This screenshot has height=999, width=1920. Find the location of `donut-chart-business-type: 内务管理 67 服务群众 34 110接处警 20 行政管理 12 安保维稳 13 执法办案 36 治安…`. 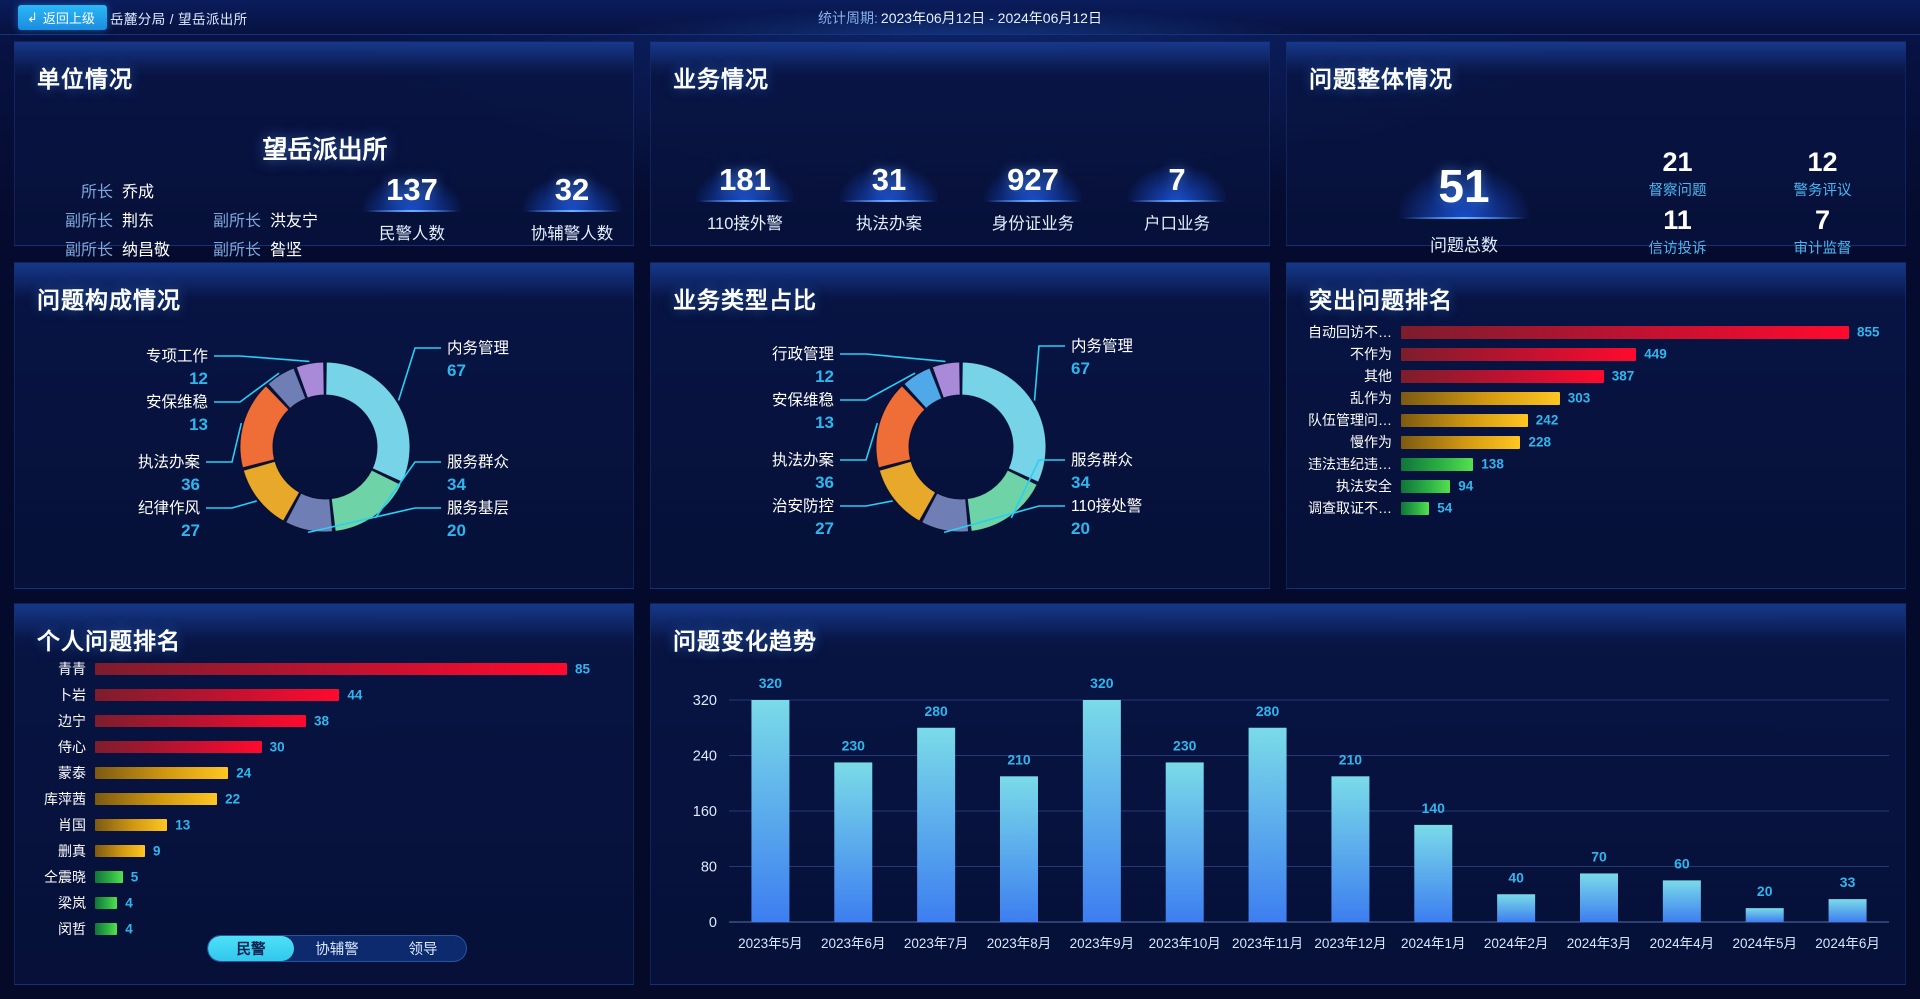

donut-chart-business-type: 内务管理 67 服务群众 34 110接处警 20 行政管理 12 安保维稳 13 执法办案 36 治安… is located at coordinates (961, 451).